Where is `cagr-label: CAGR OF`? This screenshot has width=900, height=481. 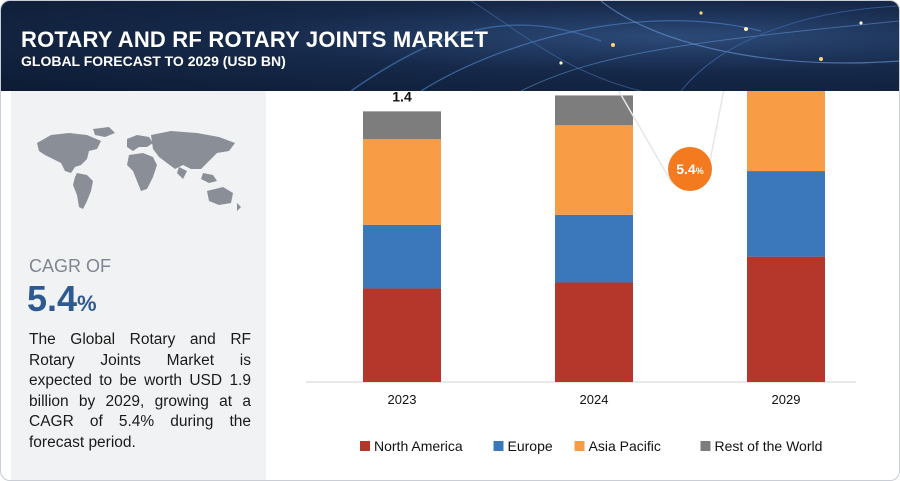 cagr-label: CAGR OF is located at coordinates (70, 266).